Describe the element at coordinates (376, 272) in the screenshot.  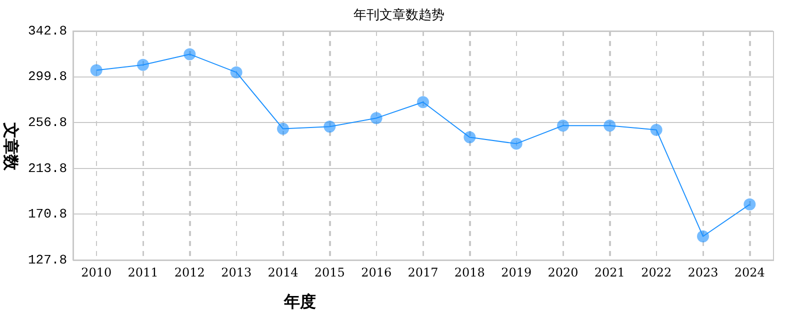
I see `x-tick-label: 2016` at that location.